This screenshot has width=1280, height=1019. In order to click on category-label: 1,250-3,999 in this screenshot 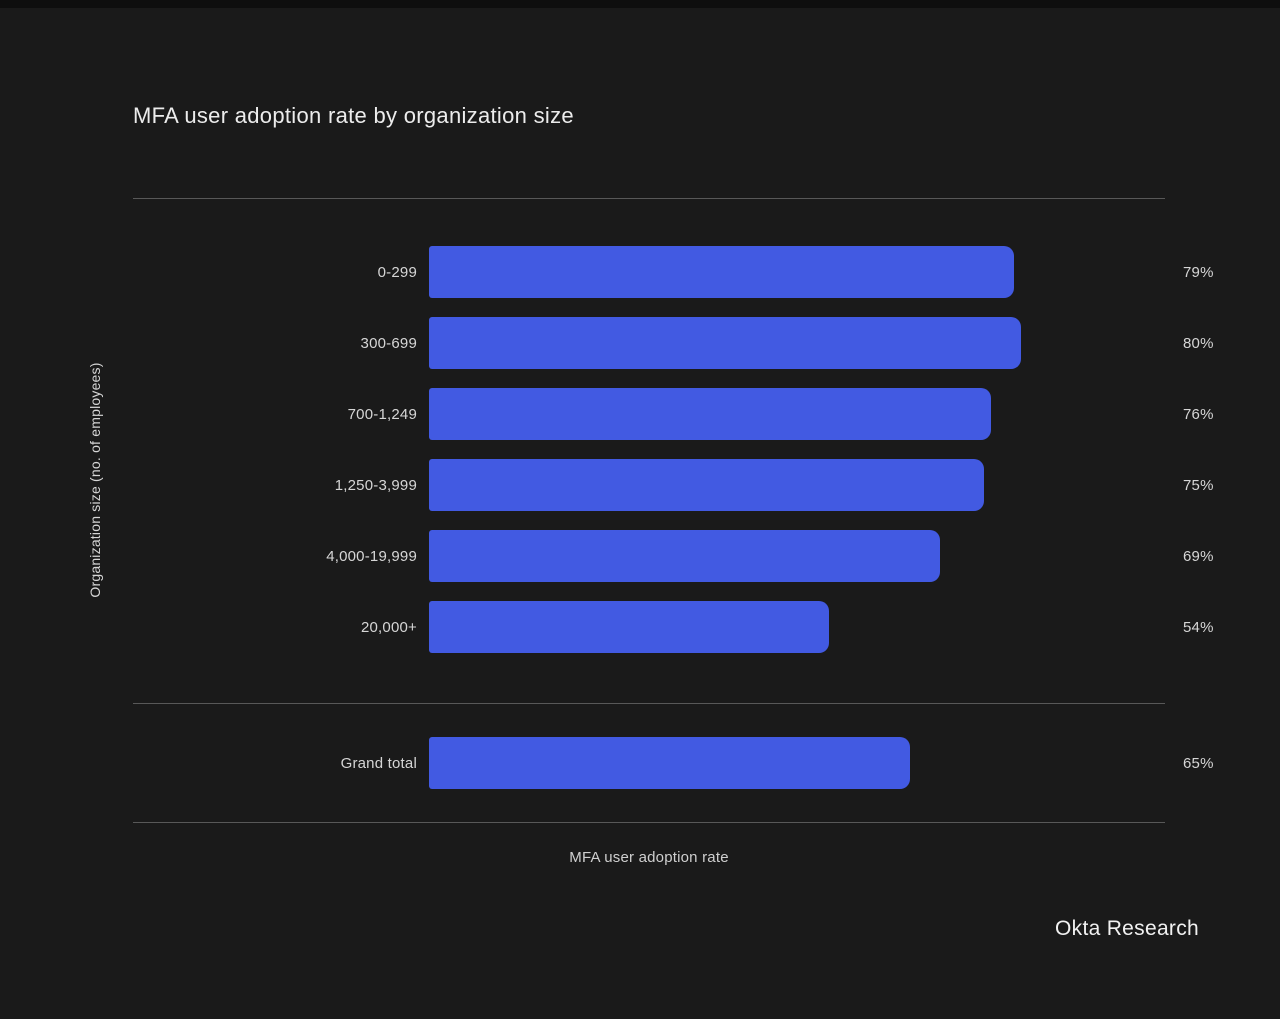, I will do `click(375, 485)`.